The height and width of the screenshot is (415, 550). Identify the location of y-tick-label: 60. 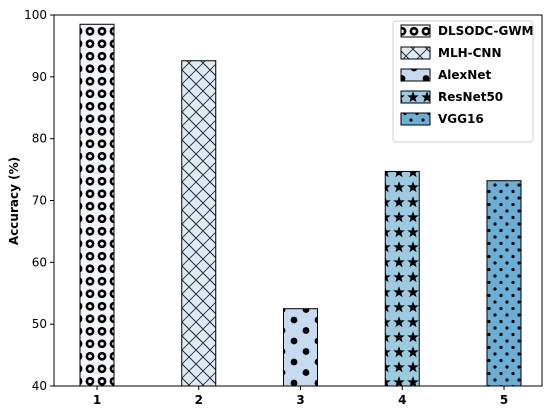
(39, 262).